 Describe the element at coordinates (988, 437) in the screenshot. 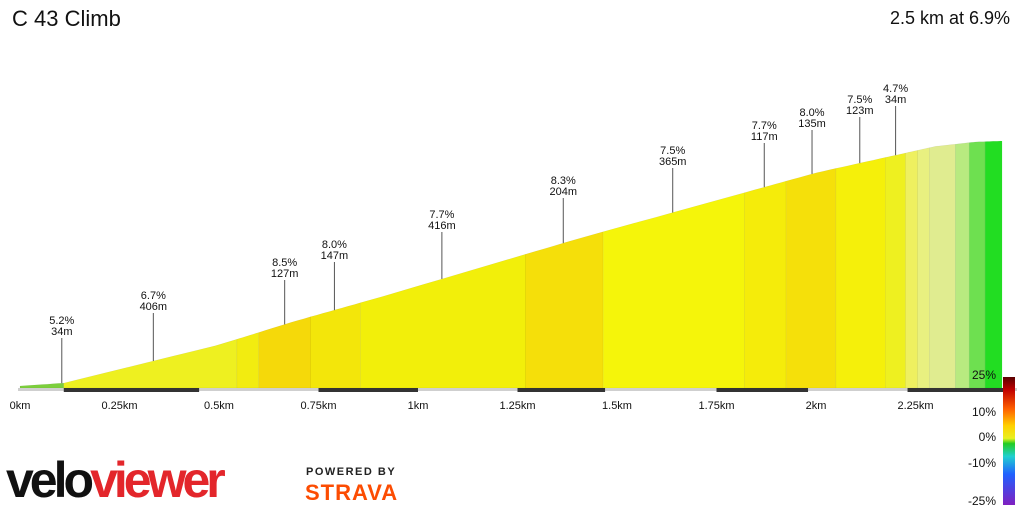

I see `gradient-legend-label: 0%` at that location.